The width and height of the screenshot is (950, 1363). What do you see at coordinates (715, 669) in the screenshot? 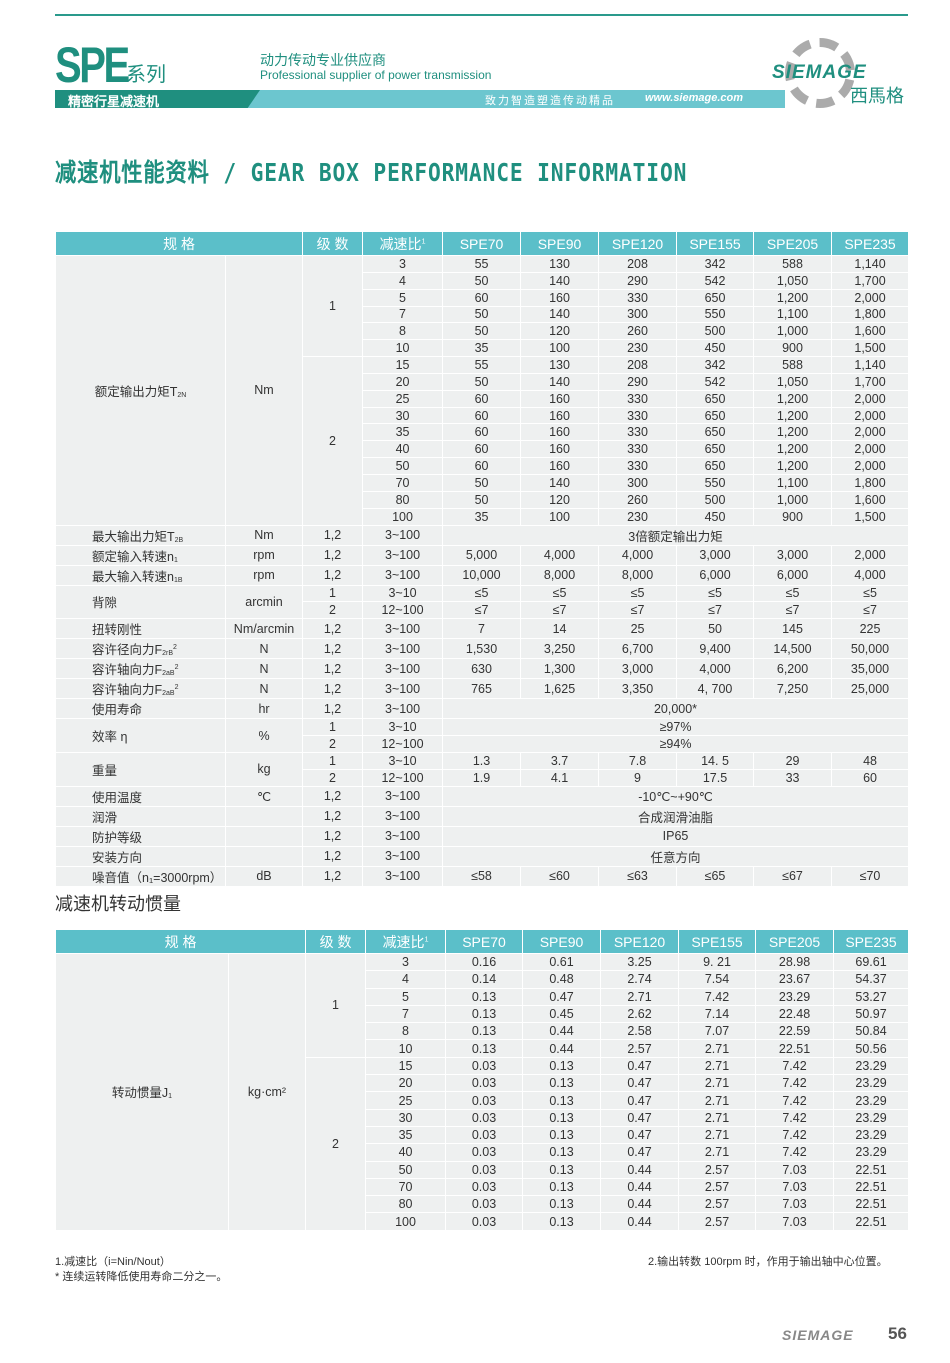
I see `cell-value: 4,000` at bounding box center [715, 669].